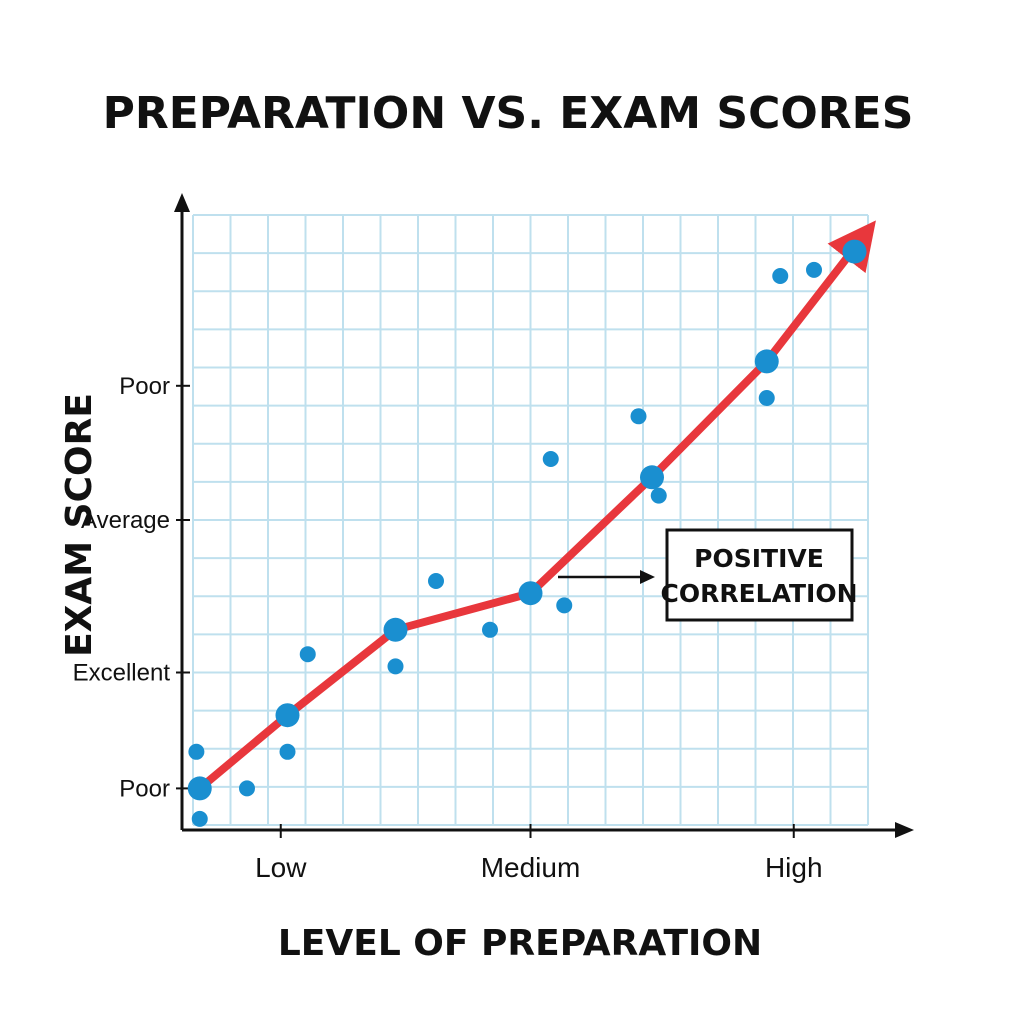 The image size is (1024, 1024). I want to click on chart-title: PREPARATION VS. EXAM SCORES, so click(508, 113).